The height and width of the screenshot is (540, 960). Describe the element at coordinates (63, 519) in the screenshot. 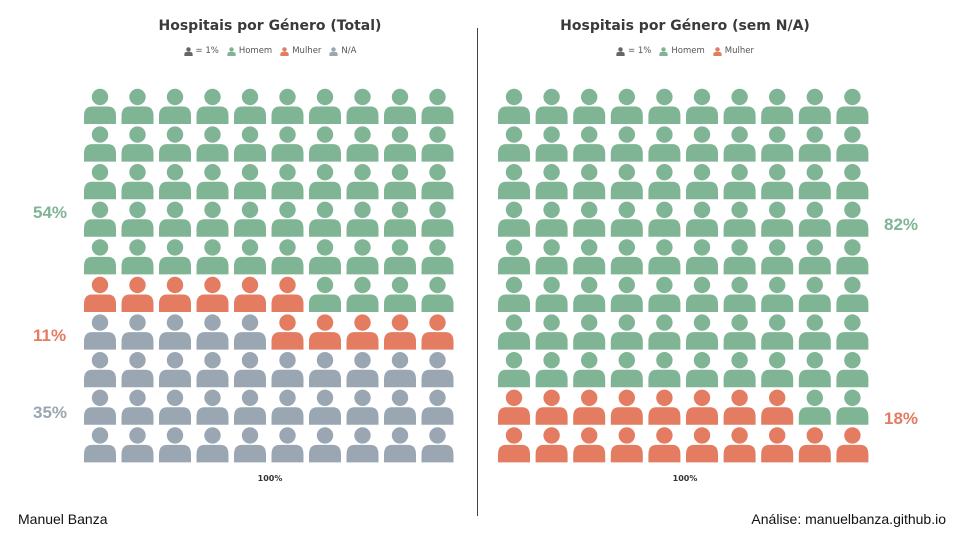

I see `author-credit: Manuel Banza` at that location.